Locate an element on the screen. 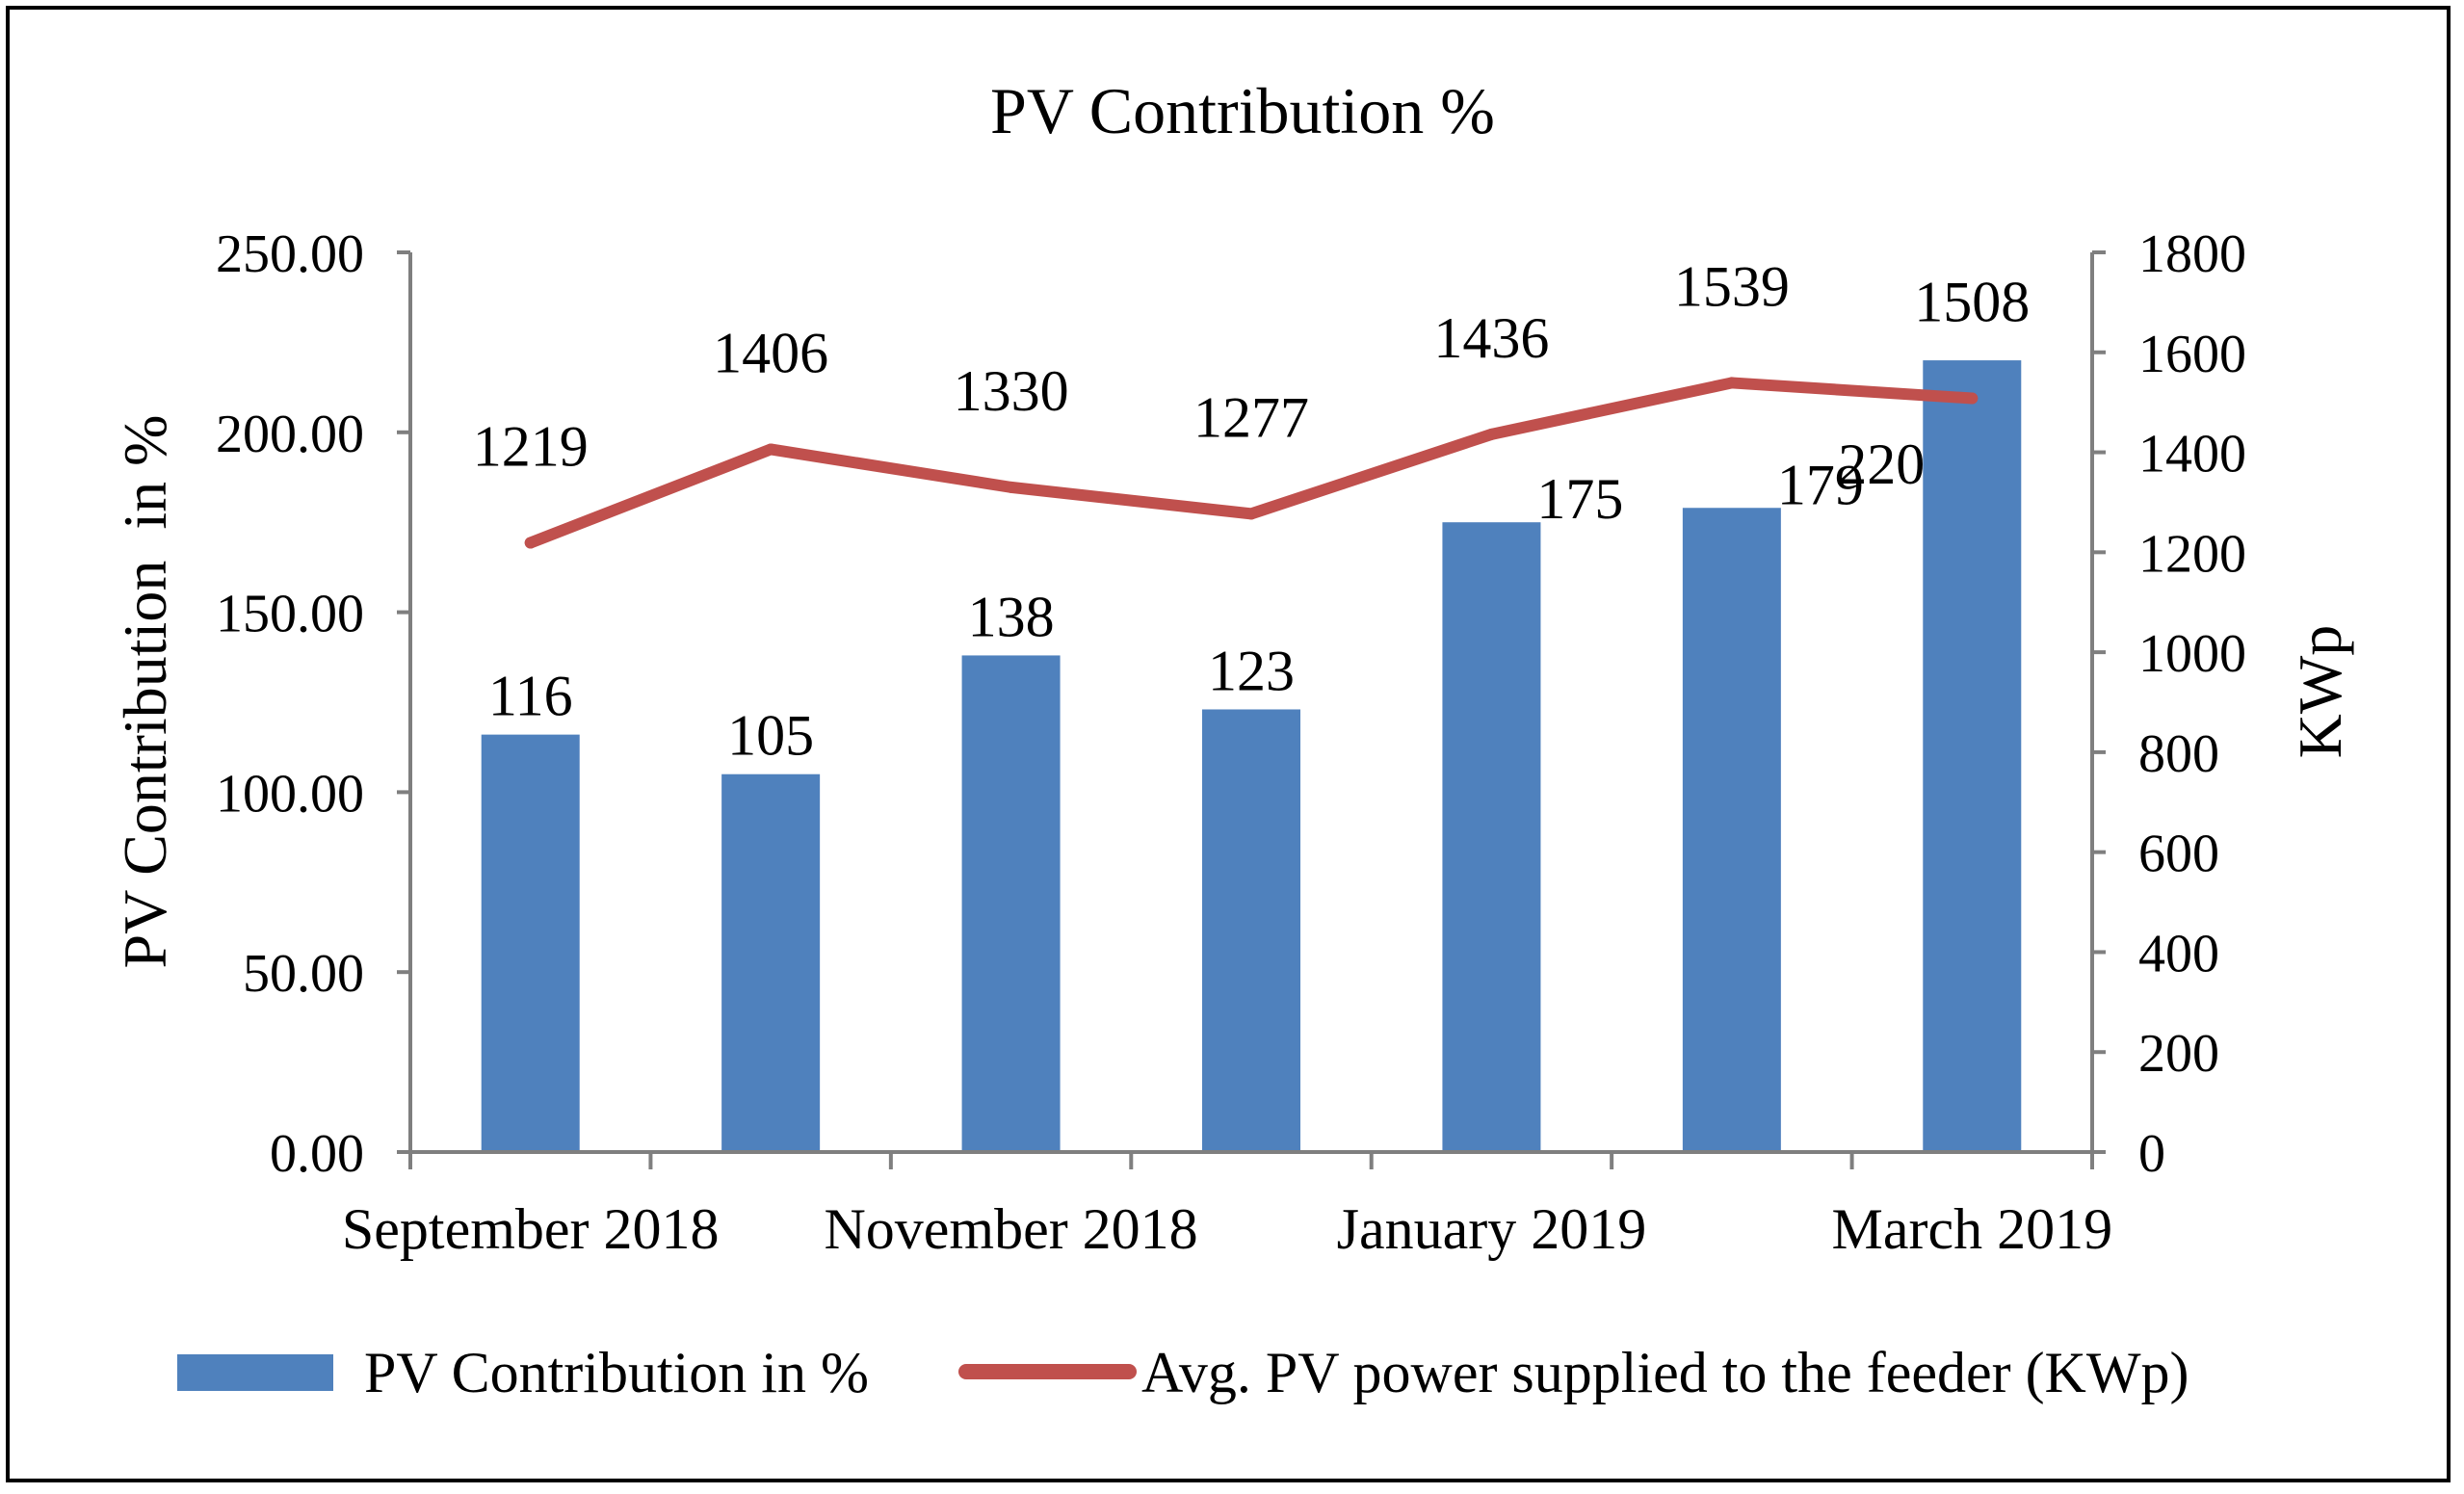  chart-title: PV Contribution % is located at coordinates (1242, 110).